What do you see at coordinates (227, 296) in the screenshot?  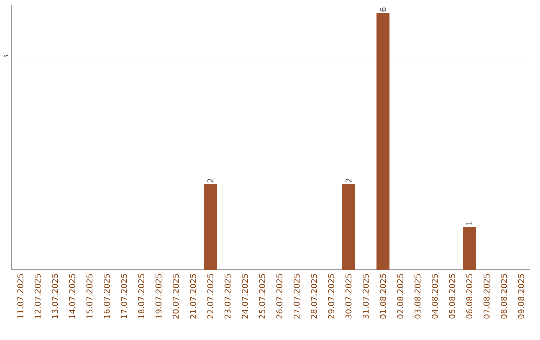 I see `x-tick-label: 23.07.2025` at bounding box center [227, 296].